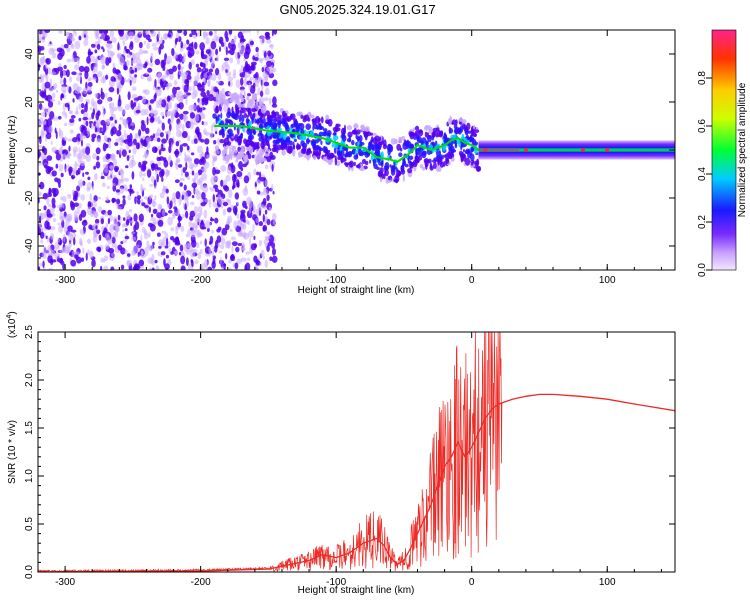 This screenshot has width=750, height=600. I want to click on snr-y-tick-label: 0.5, so click(29, 524).